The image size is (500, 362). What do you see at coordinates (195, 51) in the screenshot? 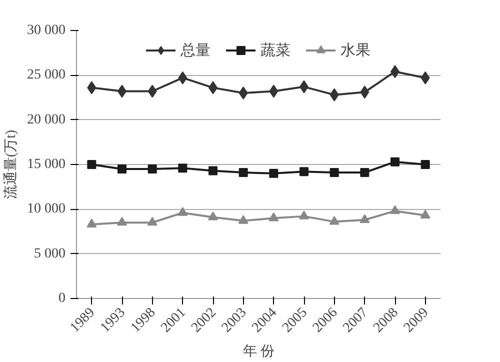
I see `legend-label: 总量` at bounding box center [195, 51].